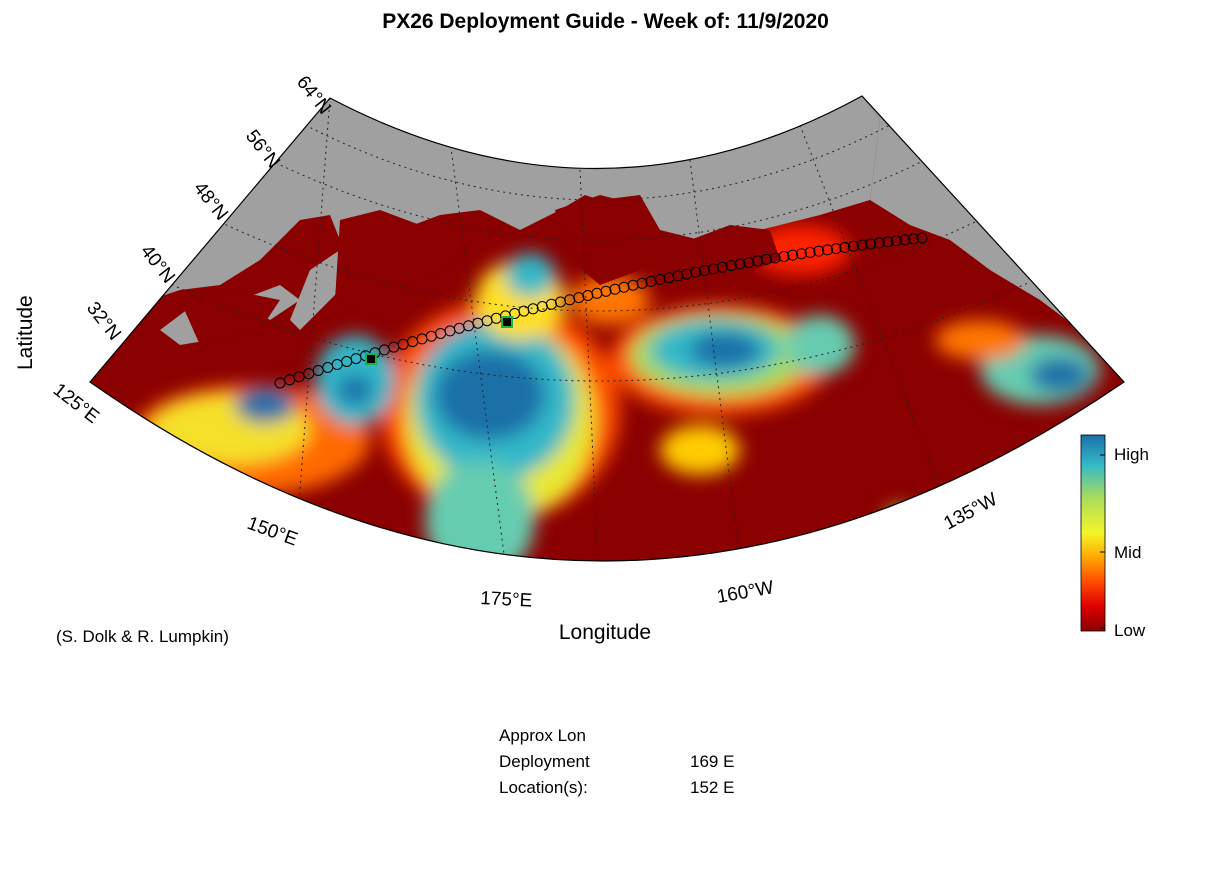 Image resolution: width=1211 pixels, height=871 pixels. I want to click on lon-tick-150e: 150°E, so click(272, 532).